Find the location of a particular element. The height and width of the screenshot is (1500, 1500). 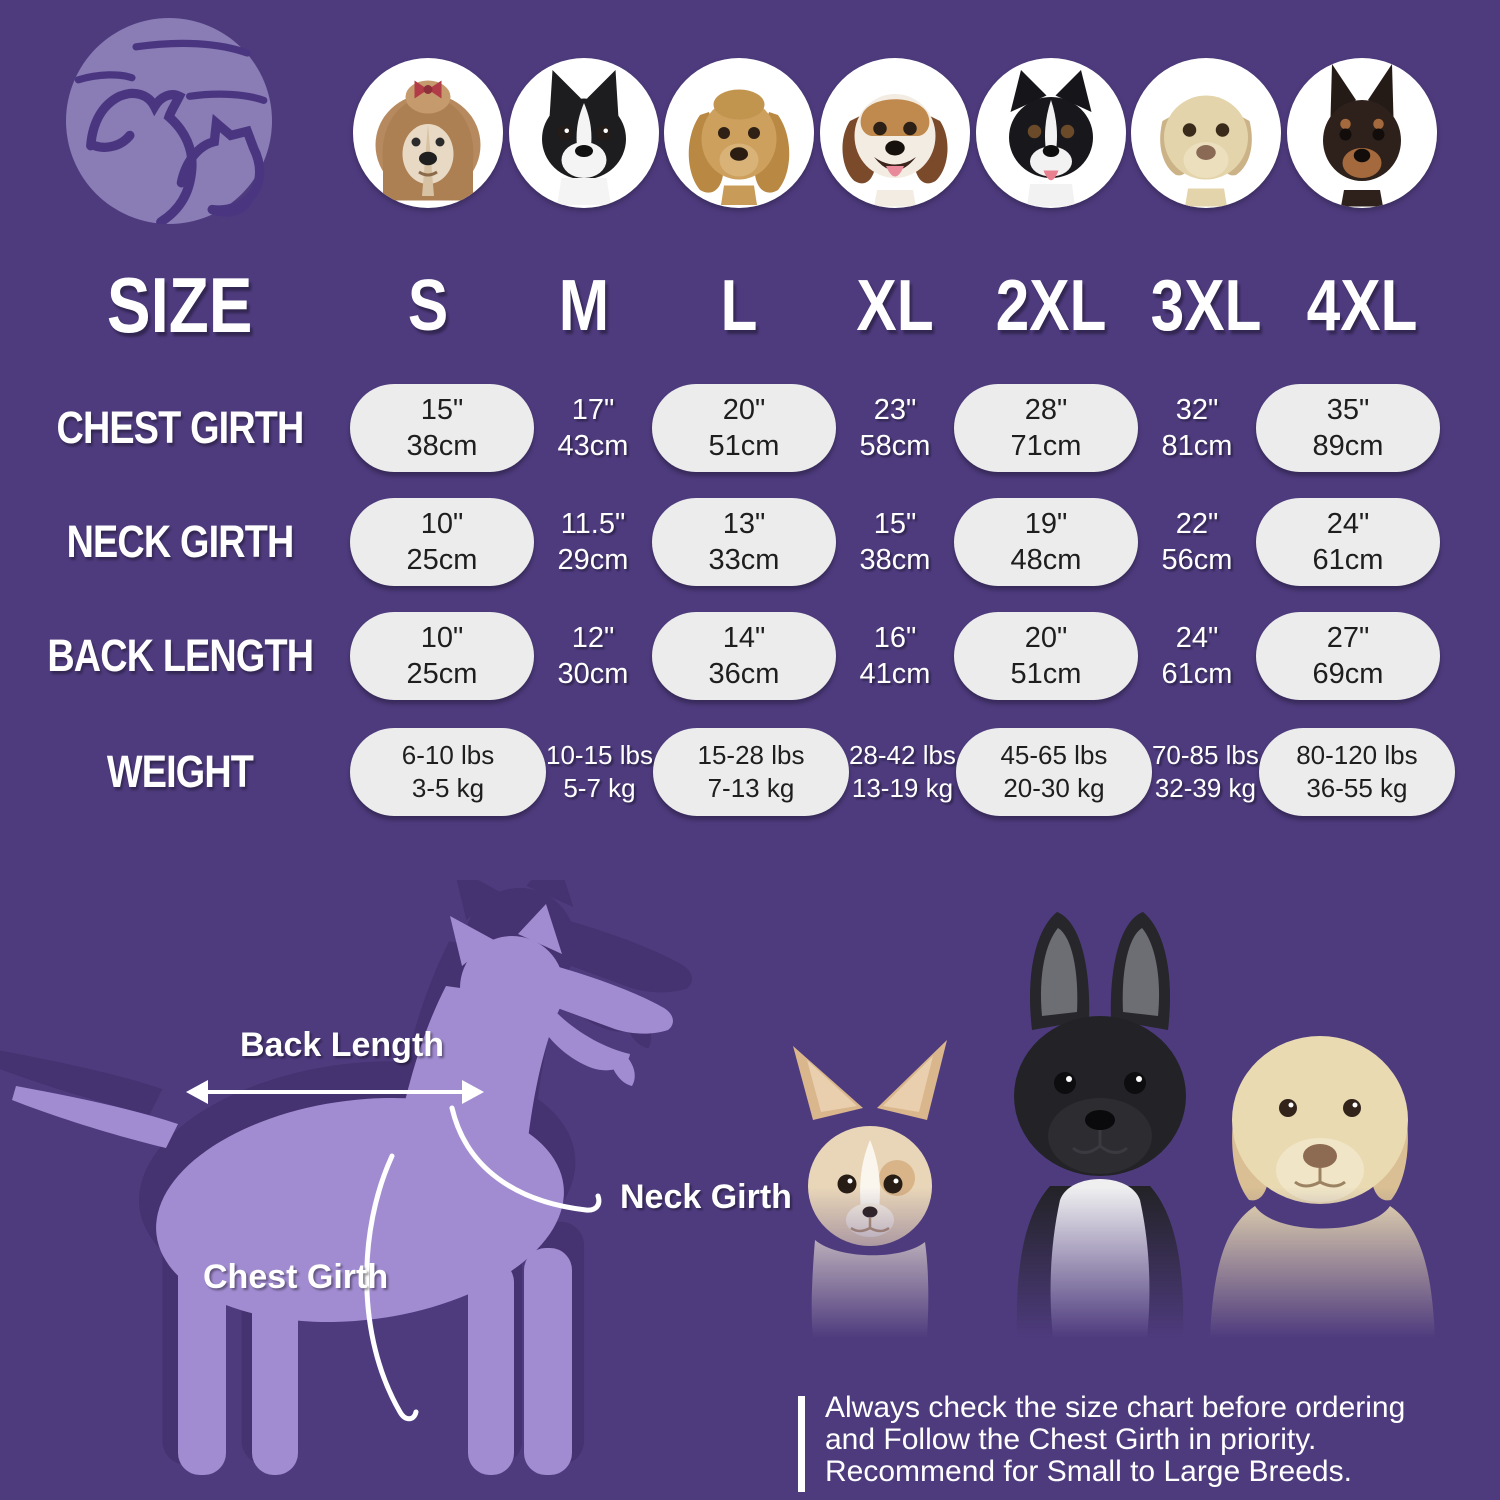

note-accent-bar is located at coordinates (801, 1444).